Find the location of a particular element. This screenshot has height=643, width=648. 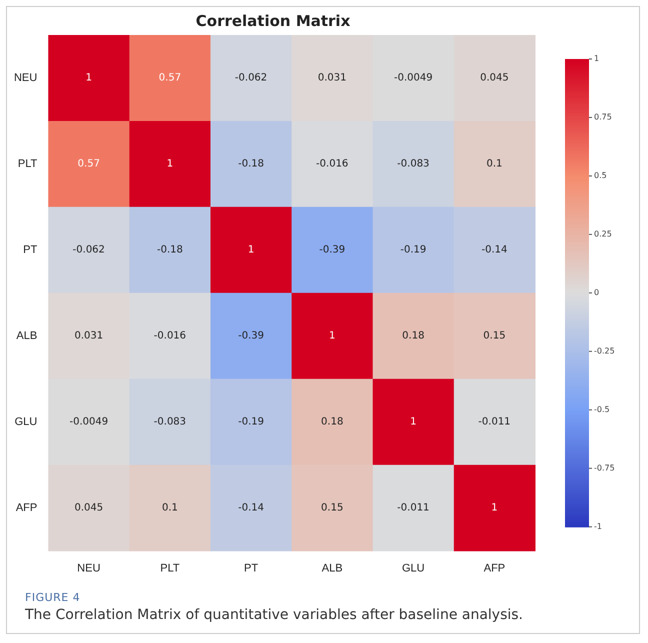

y-tick-label: PLT is located at coordinates (28, 164).